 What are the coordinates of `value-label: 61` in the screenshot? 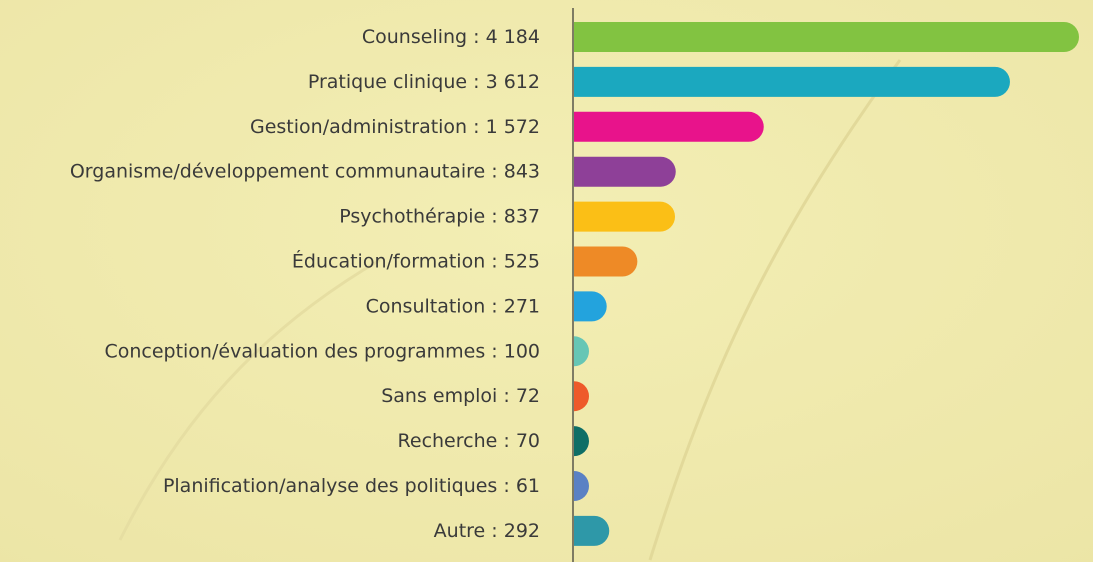 It's located at (528, 486).